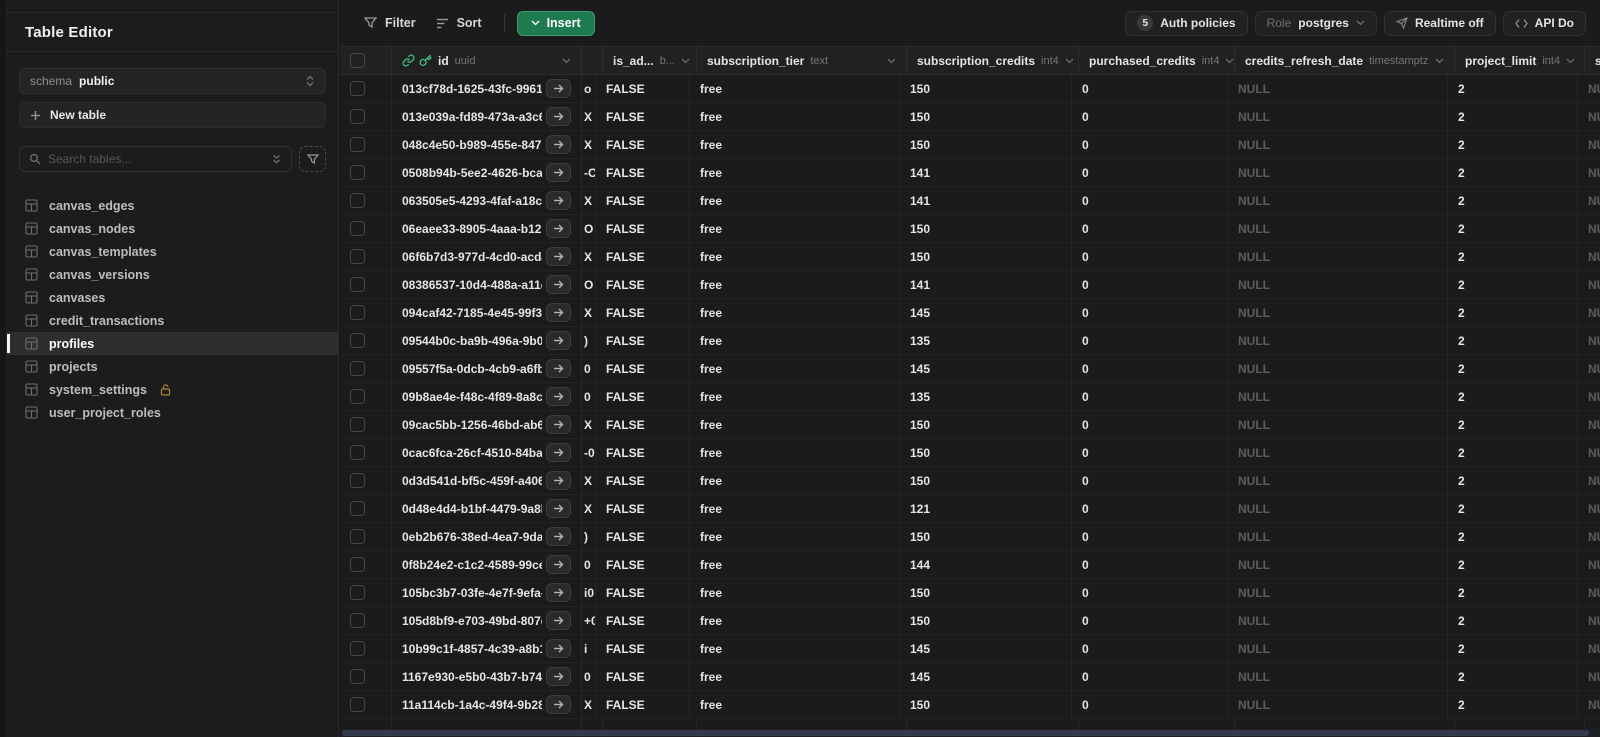 The image size is (1600, 737). What do you see at coordinates (802, 60) in the screenshot?
I see `grid-header-cell-tier: subscription_tier text` at bounding box center [802, 60].